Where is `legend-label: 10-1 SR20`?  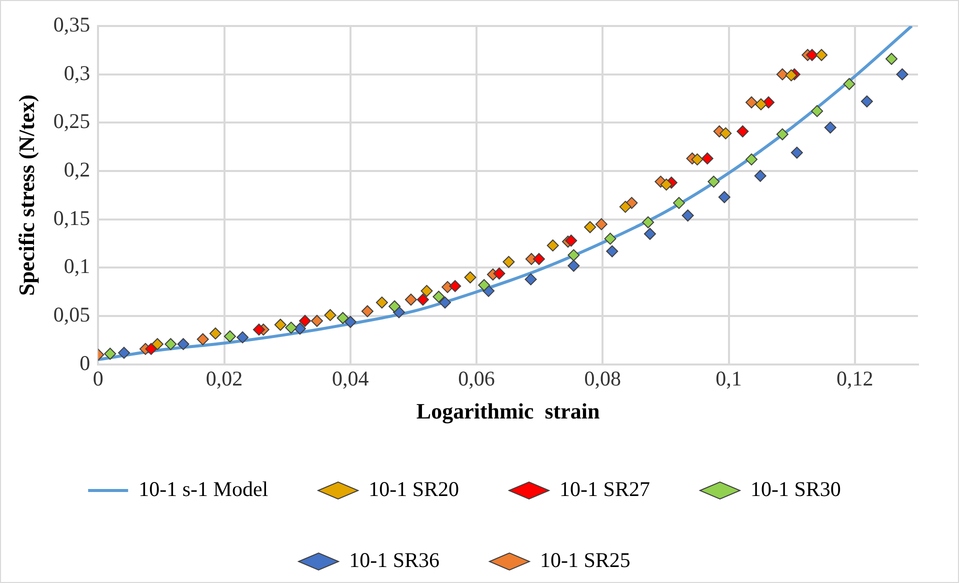
legend-label: 10-1 SR20 is located at coordinates (414, 489).